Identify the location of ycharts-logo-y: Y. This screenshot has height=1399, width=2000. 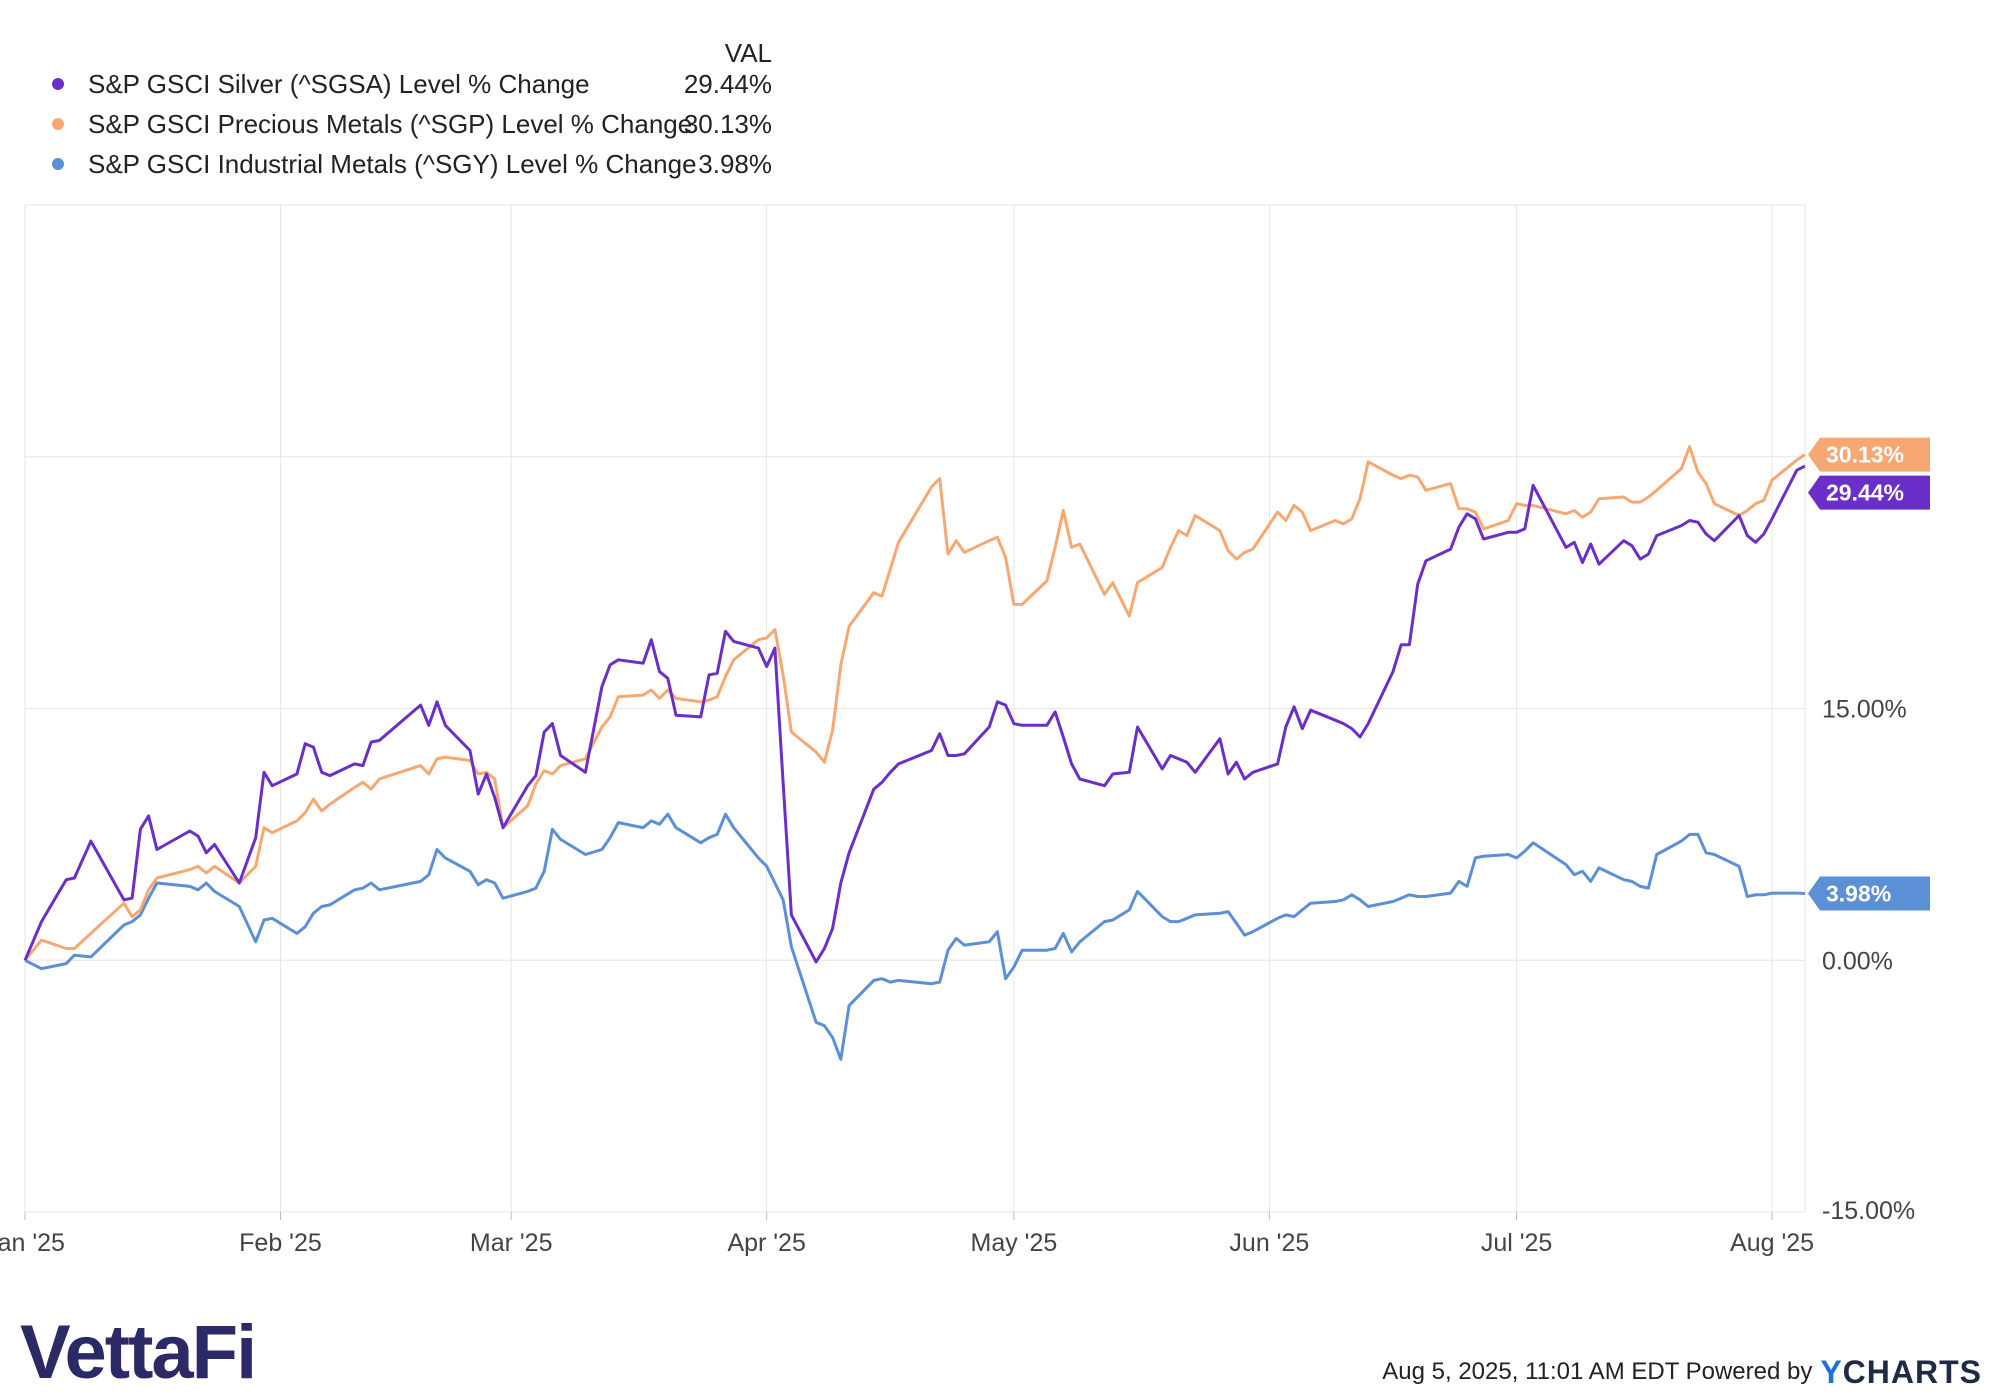
(1831, 1371).